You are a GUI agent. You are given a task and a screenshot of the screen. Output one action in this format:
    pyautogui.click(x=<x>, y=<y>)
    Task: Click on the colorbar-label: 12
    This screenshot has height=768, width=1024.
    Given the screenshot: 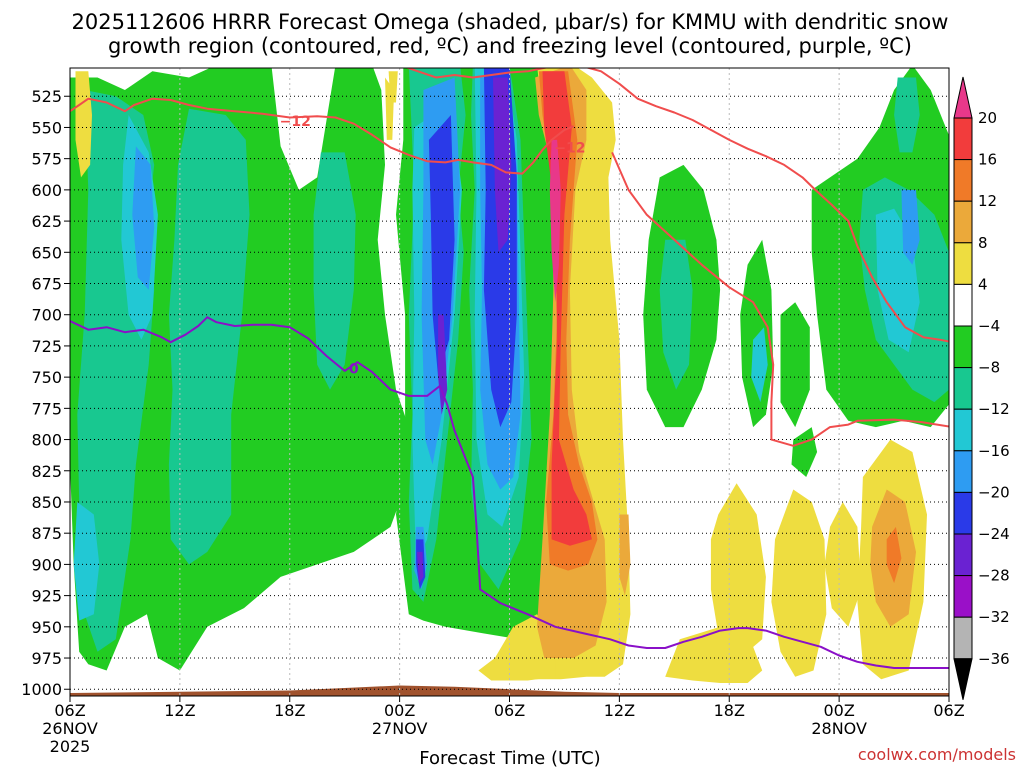 What is the action you would take?
    pyautogui.click(x=987, y=201)
    